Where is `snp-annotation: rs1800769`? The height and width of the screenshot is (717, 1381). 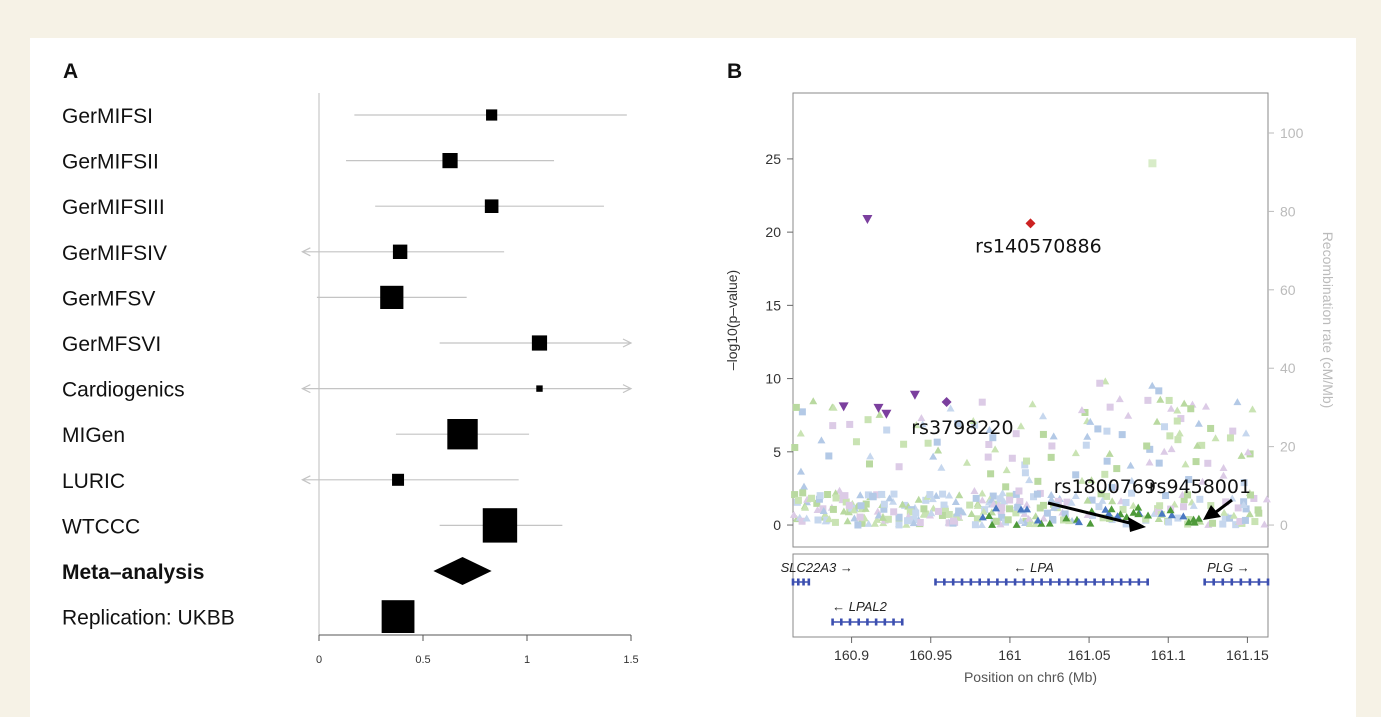
snp-annotation: rs1800769 is located at coordinates (1105, 487).